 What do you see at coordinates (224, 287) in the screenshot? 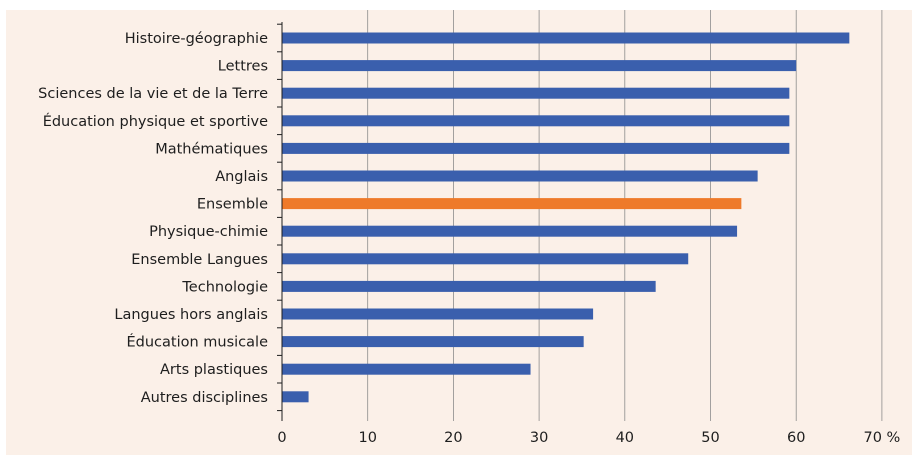
I see `category-label: Technologie` at bounding box center [224, 287].